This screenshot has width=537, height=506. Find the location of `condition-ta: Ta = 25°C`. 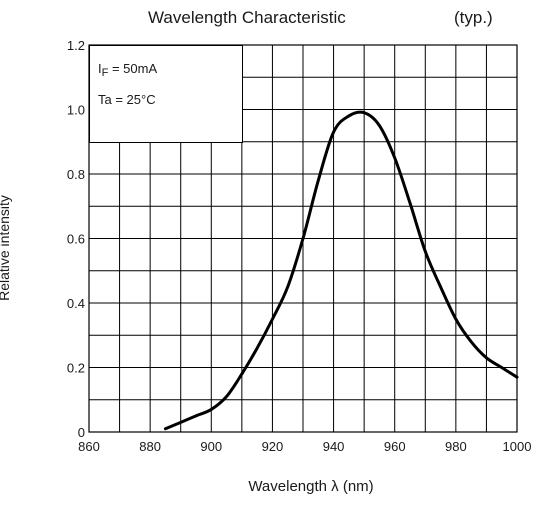

condition-ta: Ta = 25°C is located at coordinates (127, 99).